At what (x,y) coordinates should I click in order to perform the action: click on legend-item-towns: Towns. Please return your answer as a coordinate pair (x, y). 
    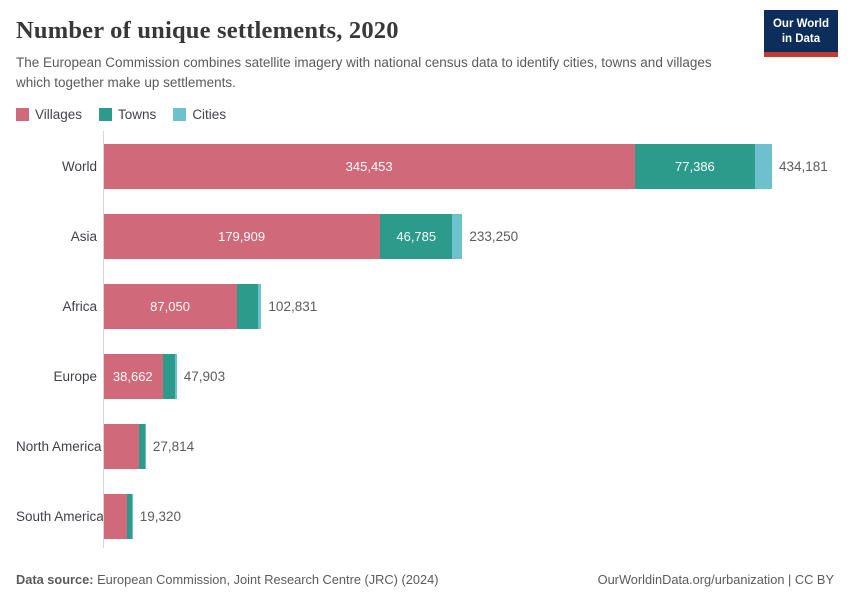
    Looking at the image, I should click on (127, 114).